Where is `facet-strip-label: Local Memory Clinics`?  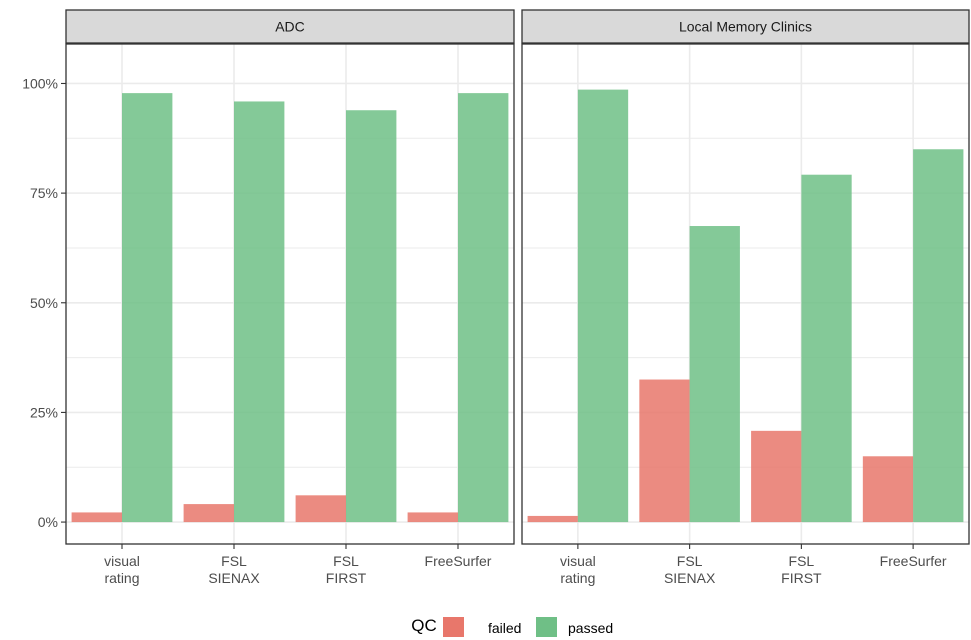
facet-strip-label: Local Memory Clinics is located at coordinates (745, 27).